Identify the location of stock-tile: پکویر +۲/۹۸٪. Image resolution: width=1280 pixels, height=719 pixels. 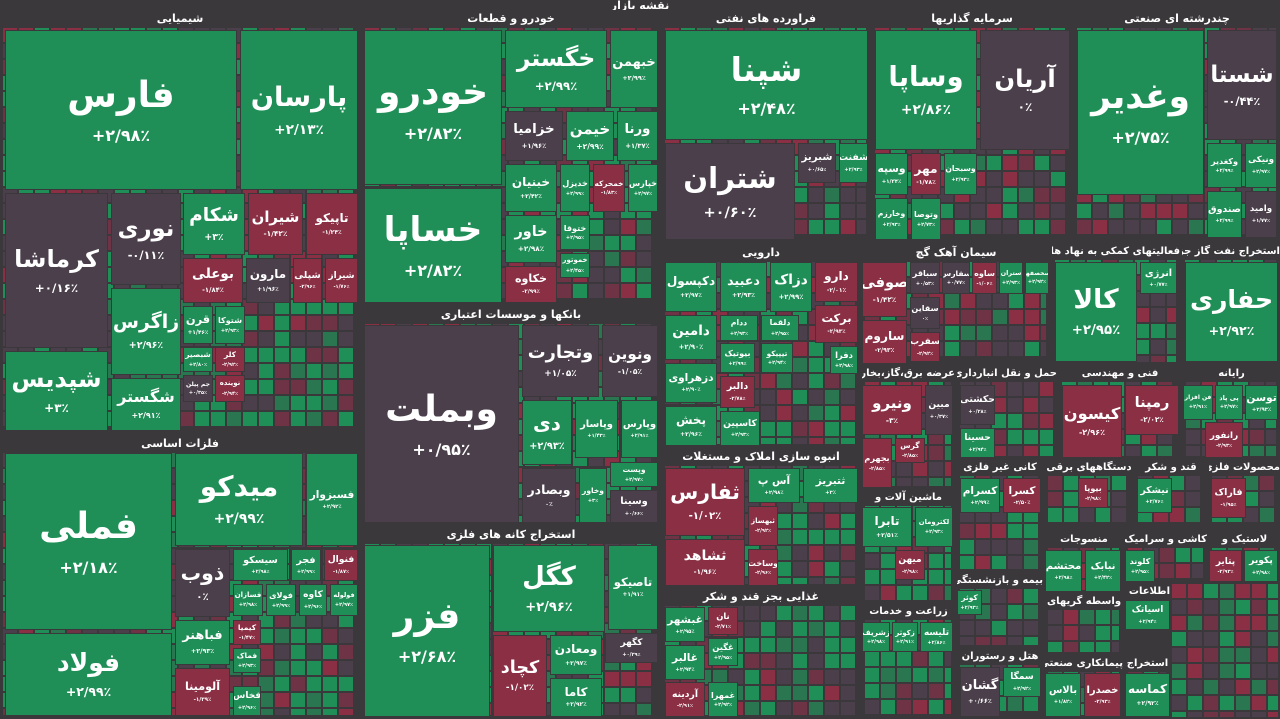
(1261, 566).